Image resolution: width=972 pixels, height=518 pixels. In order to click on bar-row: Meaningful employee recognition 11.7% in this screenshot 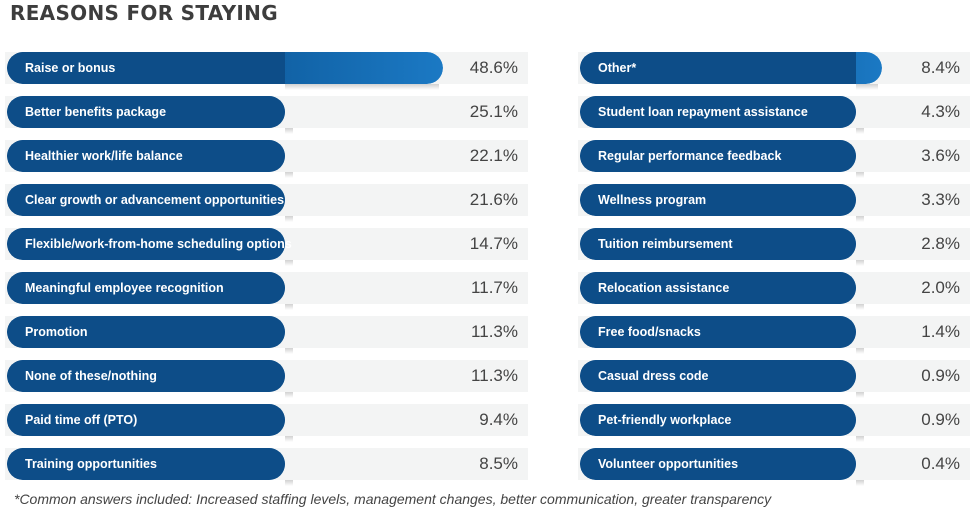, I will do `click(266, 290)`.